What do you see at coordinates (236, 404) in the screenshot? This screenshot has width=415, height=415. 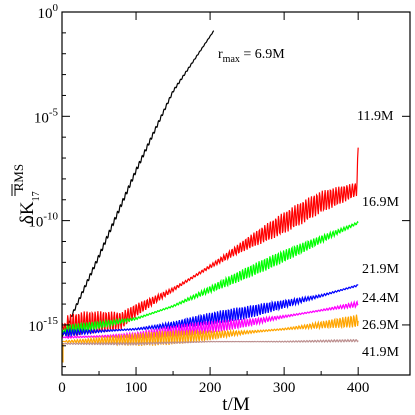 I see `x-axis-label: t/M` at bounding box center [236, 404].